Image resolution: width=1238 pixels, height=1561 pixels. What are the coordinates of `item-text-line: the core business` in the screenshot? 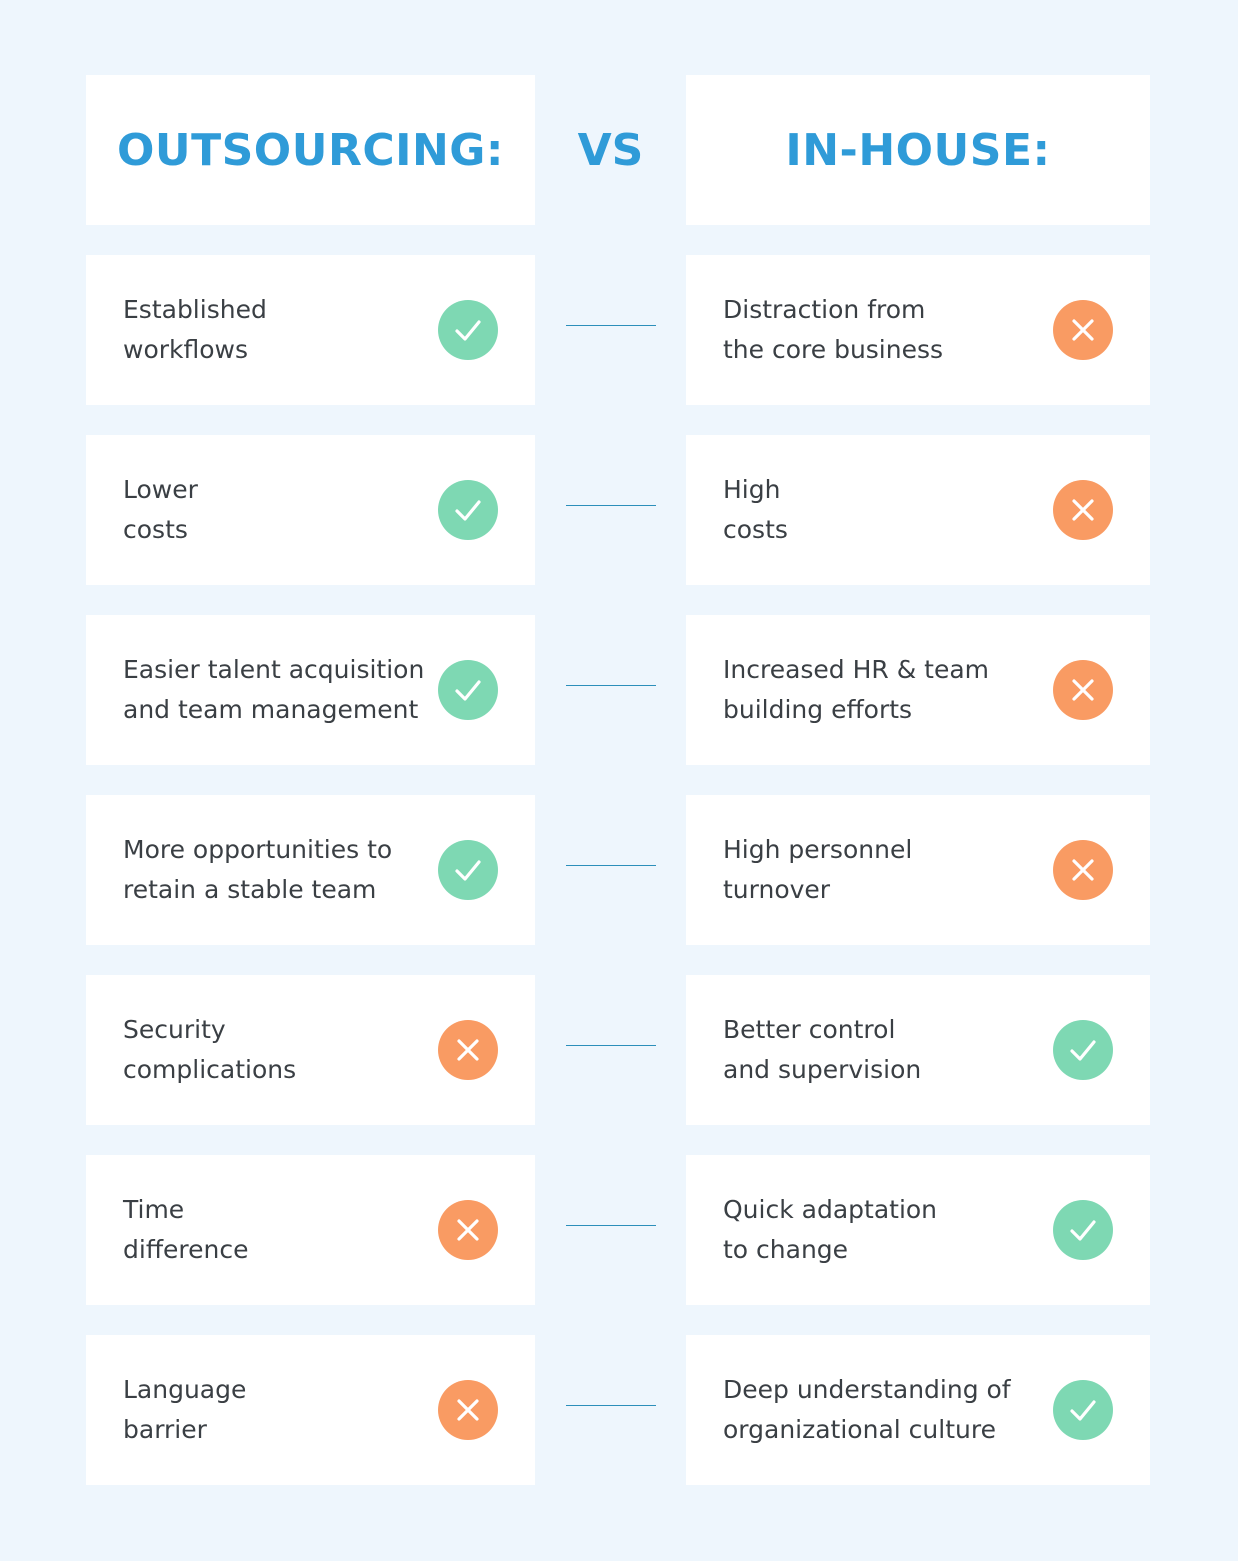 It's located at (833, 349).